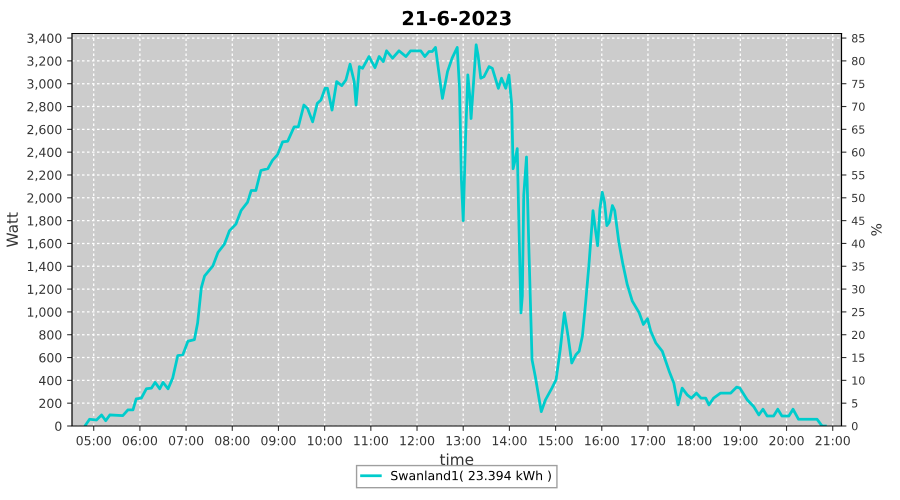  I want to click on x-tick-label: 10:00, so click(325, 441).